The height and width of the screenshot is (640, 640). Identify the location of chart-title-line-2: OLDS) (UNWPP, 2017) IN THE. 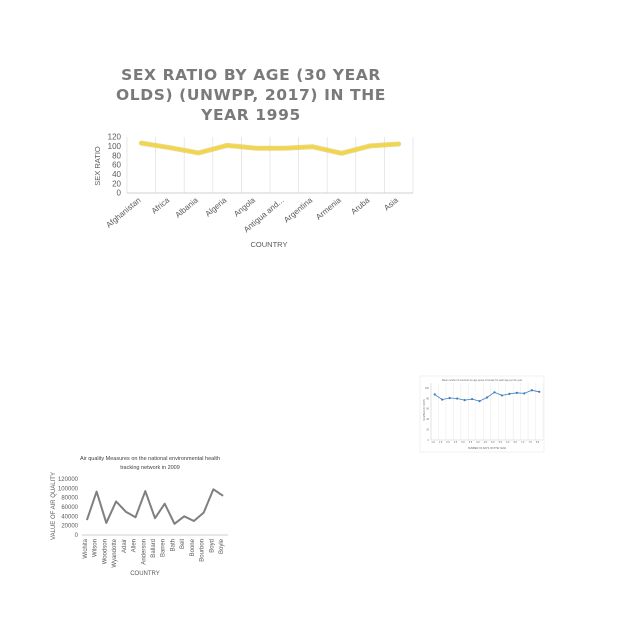
(251, 95).